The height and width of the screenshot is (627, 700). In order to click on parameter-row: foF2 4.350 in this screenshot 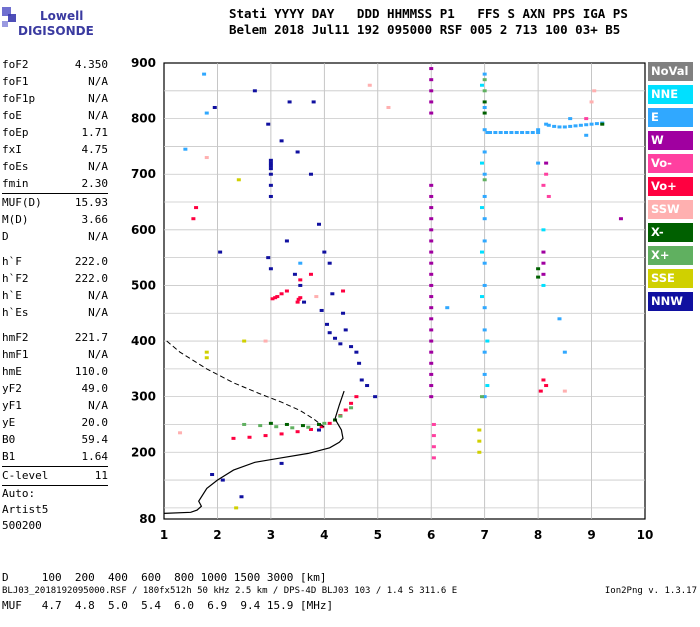, I will do `click(55, 64)`.